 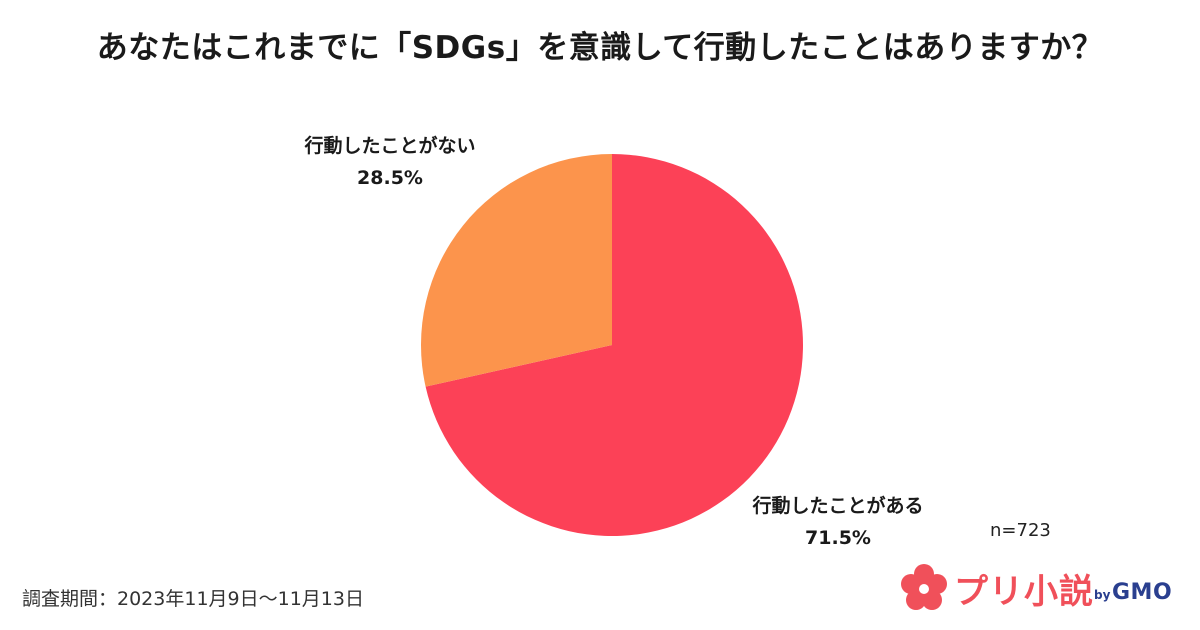 I want to click on slice-label-no-action-value: 28.5%, so click(x=390, y=178).